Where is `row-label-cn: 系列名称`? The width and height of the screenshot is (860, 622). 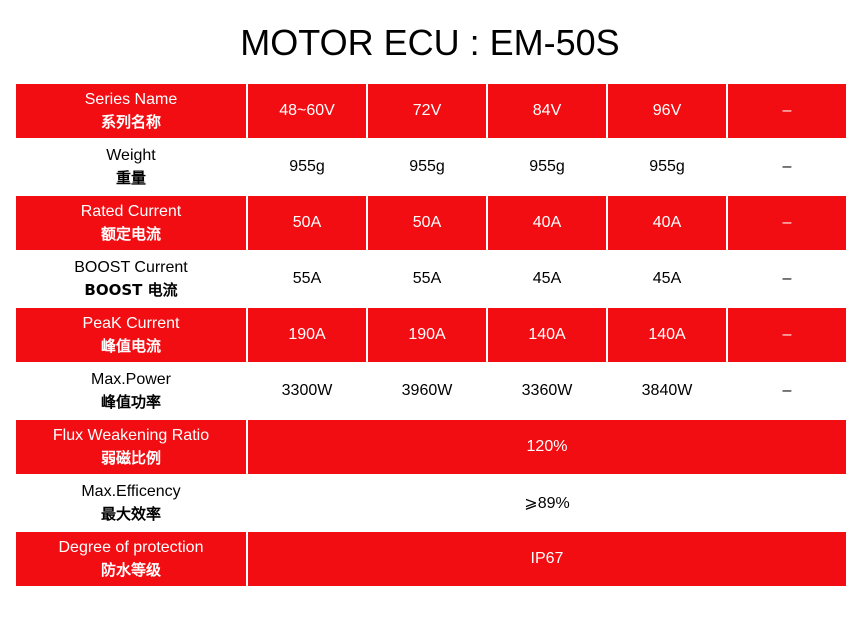 row-label-cn: 系列名称 is located at coordinates (130, 122).